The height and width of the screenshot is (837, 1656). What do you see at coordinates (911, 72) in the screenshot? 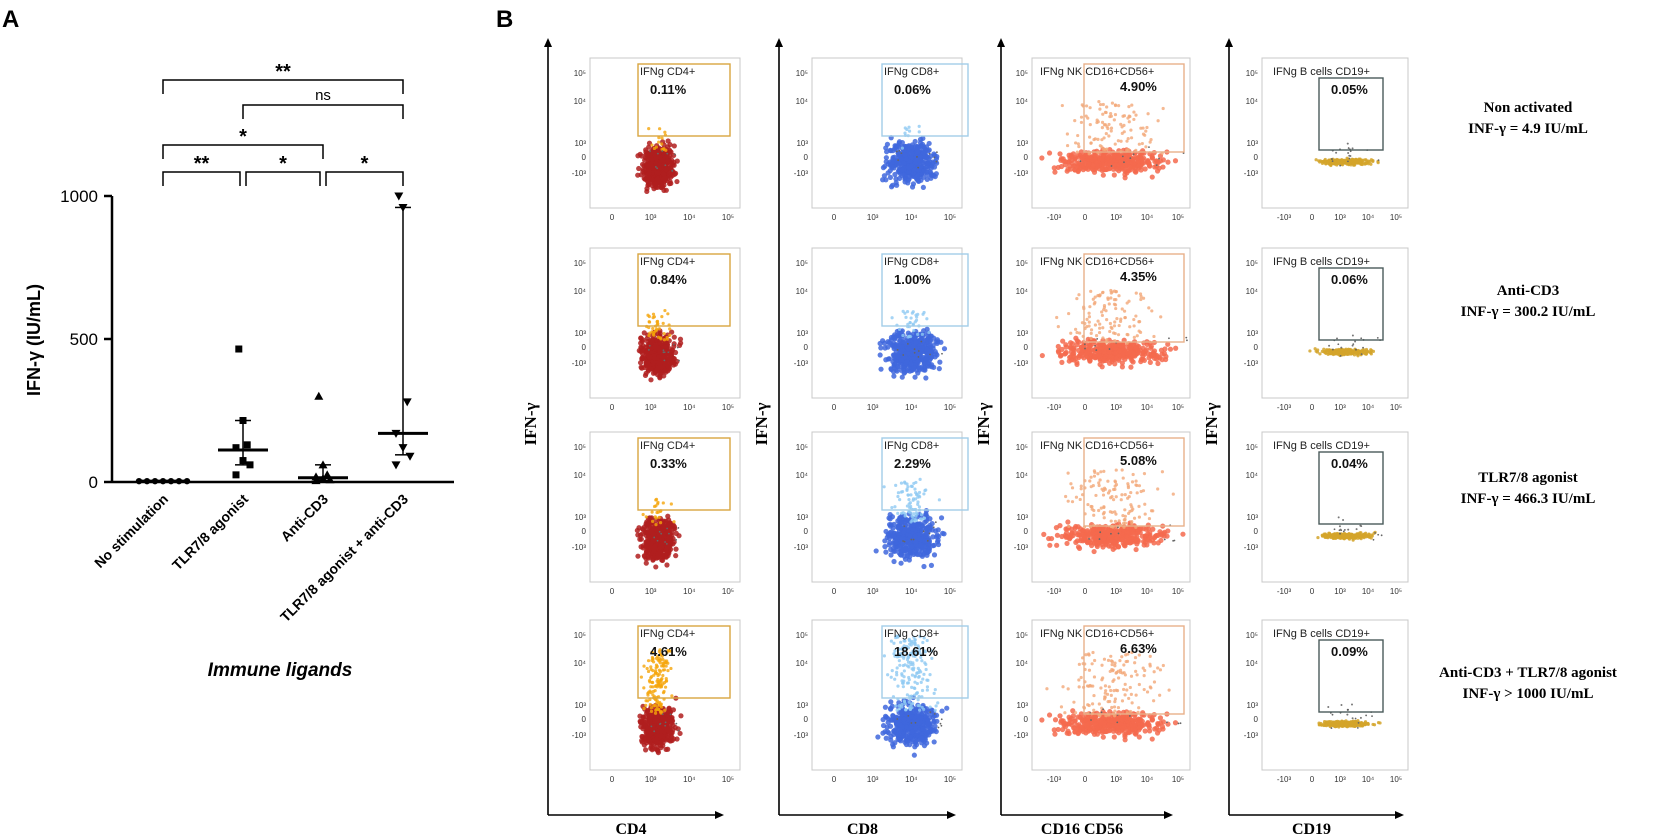
I see `gate-label: IFNg CD8+` at bounding box center [911, 72].